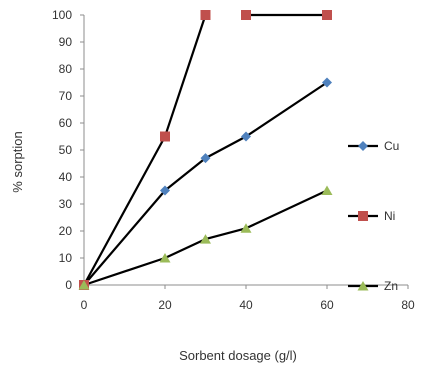  I want to click on y-tick-label: 50, so click(66, 150).